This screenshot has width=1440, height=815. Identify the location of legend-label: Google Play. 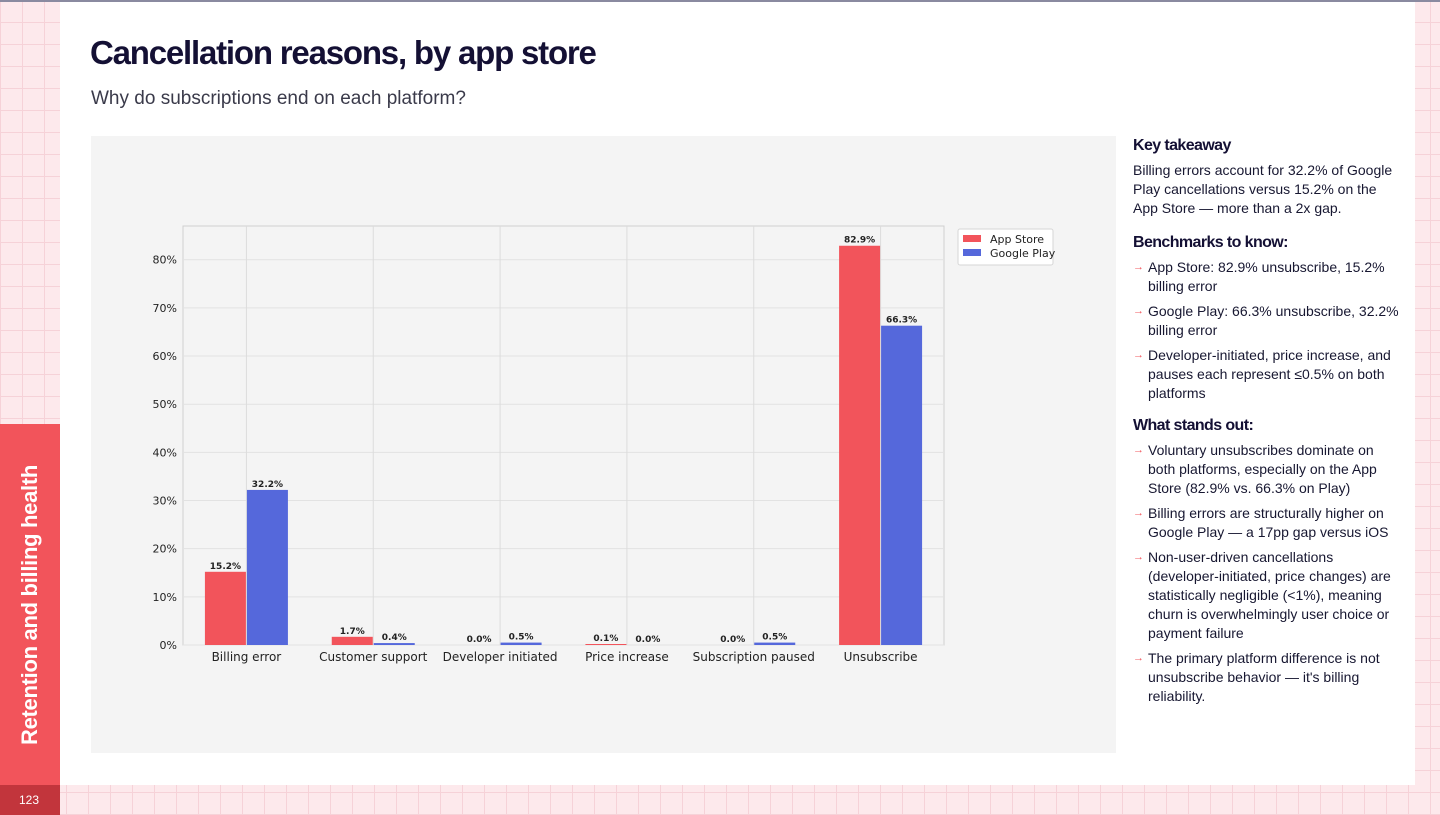
(1023, 253).